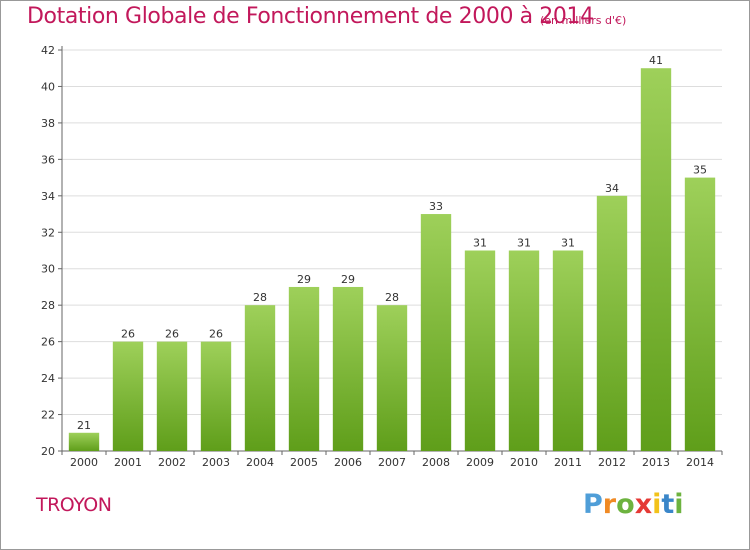  Describe the element at coordinates (48, 305) in the screenshot. I see `y-tick-label-28: 28` at that location.